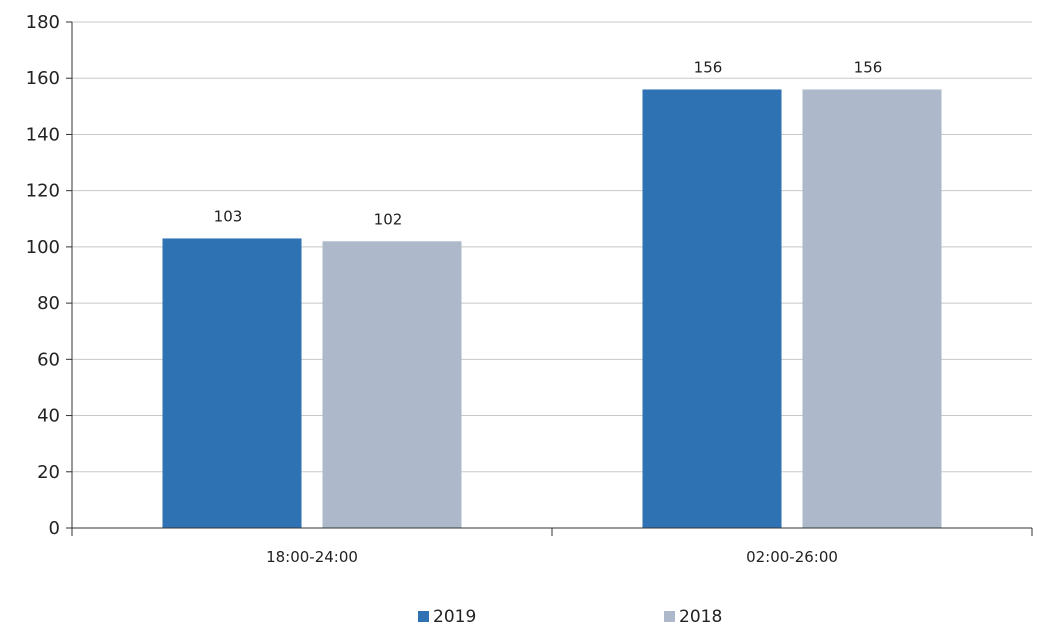  I want to click on y-tick-label: 0, so click(54, 528).